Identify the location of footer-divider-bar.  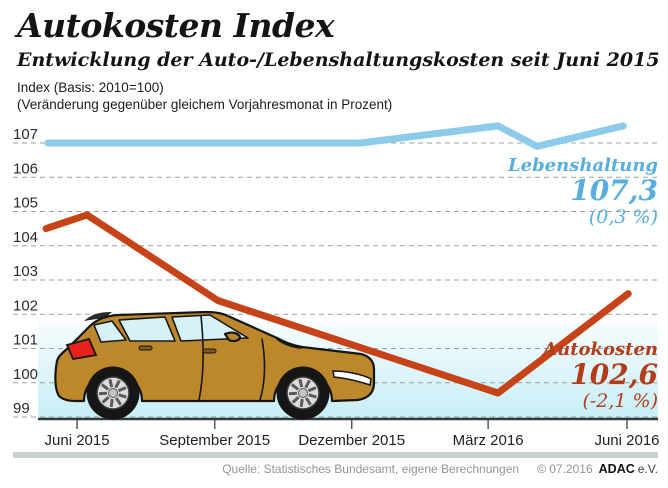
(335, 455).